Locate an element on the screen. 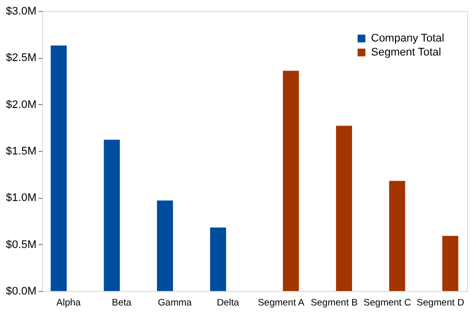 The height and width of the screenshot is (325, 474). y-tick-label: $0.0M is located at coordinates (21, 292).